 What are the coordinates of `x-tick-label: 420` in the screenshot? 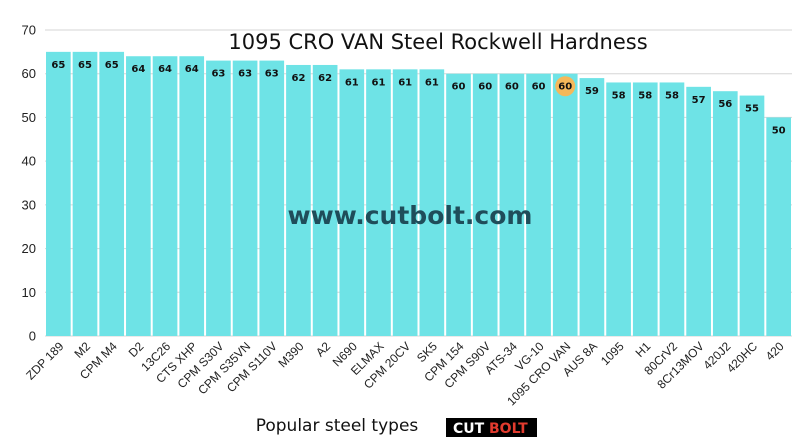 It's located at (775, 351).